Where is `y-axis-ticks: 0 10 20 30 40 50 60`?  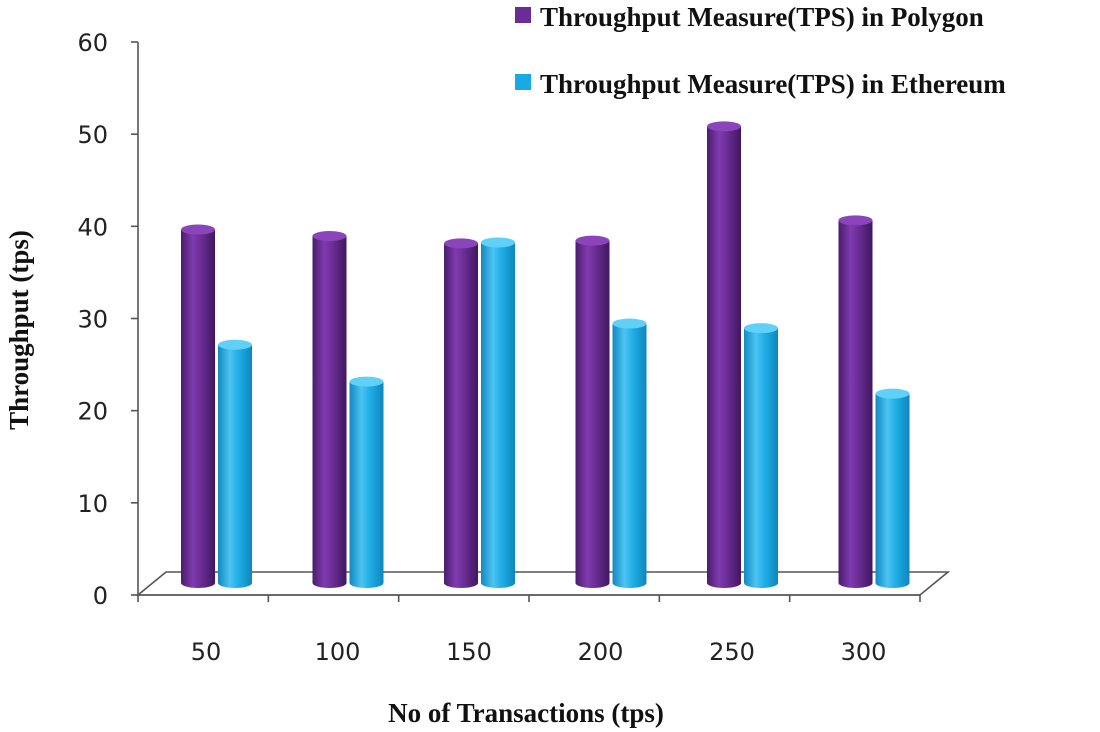 y-axis-ticks: 0 10 20 30 40 50 60 is located at coordinates (107, 319).